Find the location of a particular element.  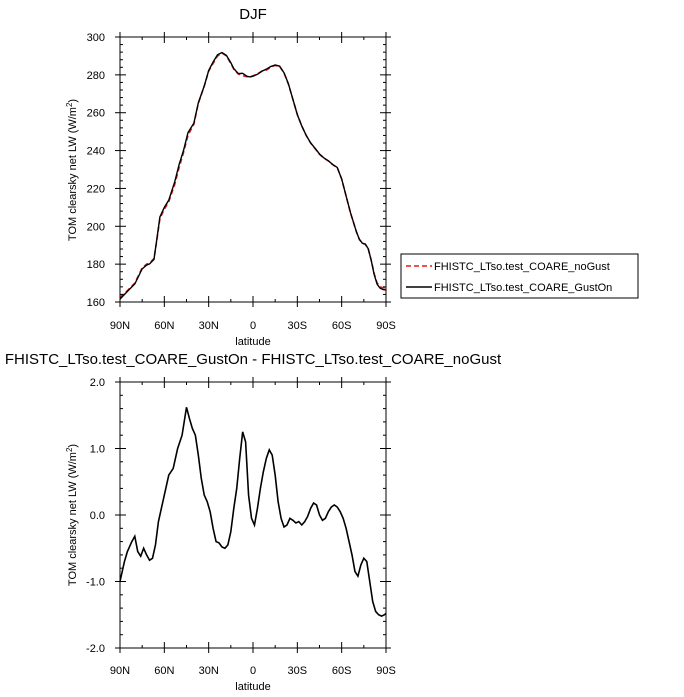

panel-1-series-noGust-line is located at coordinates (252, 175).